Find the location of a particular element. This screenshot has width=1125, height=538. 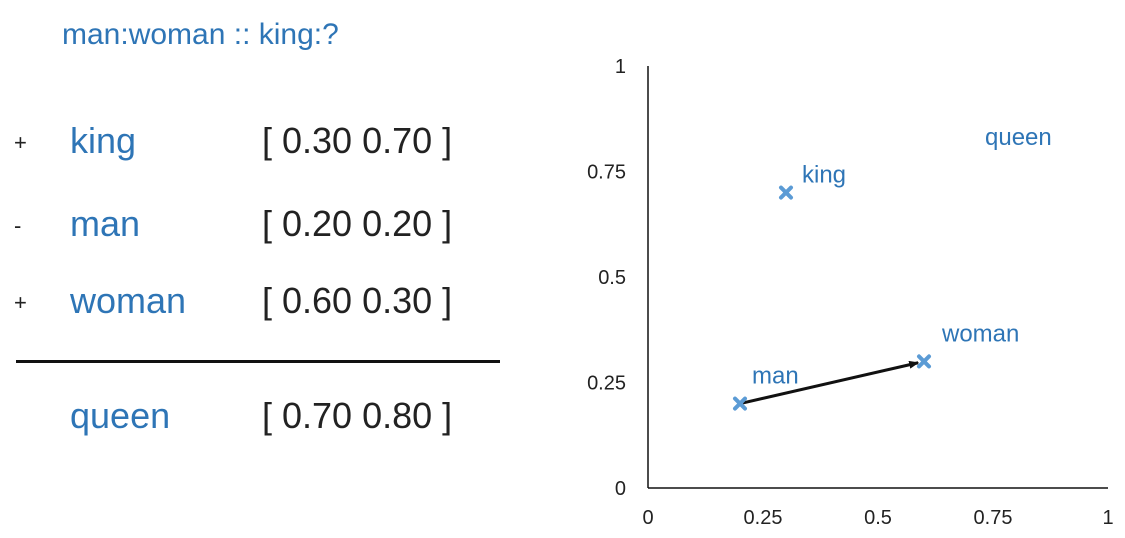

vector-arrow is located at coordinates (831, 382).